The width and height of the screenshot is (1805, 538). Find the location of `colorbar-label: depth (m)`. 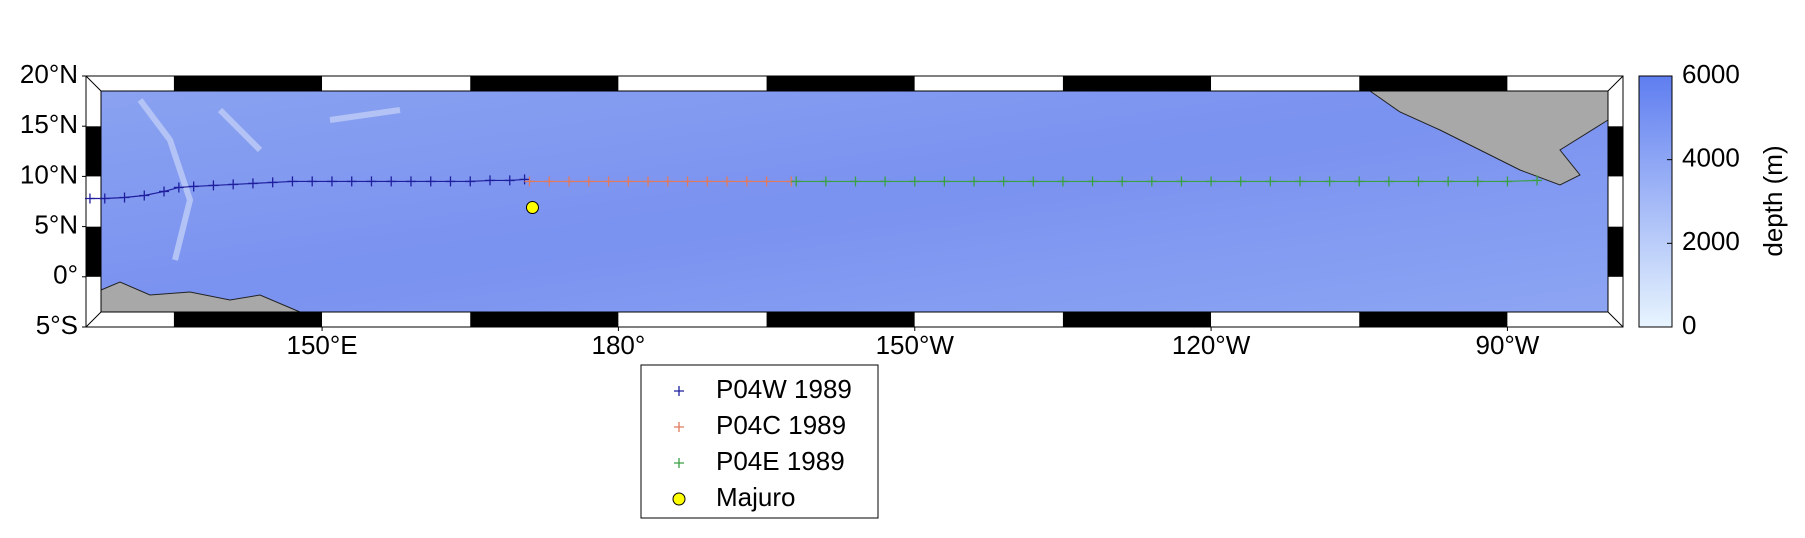

colorbar-label: depth (m) is located at coordinates (1773, 200).